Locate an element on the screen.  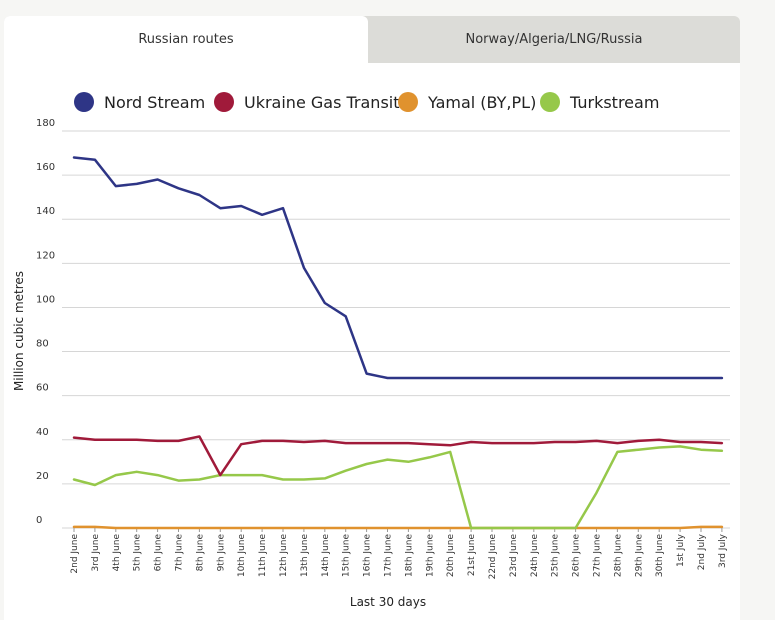
y-tick-label: 160 is located at coordinates (45, 167).